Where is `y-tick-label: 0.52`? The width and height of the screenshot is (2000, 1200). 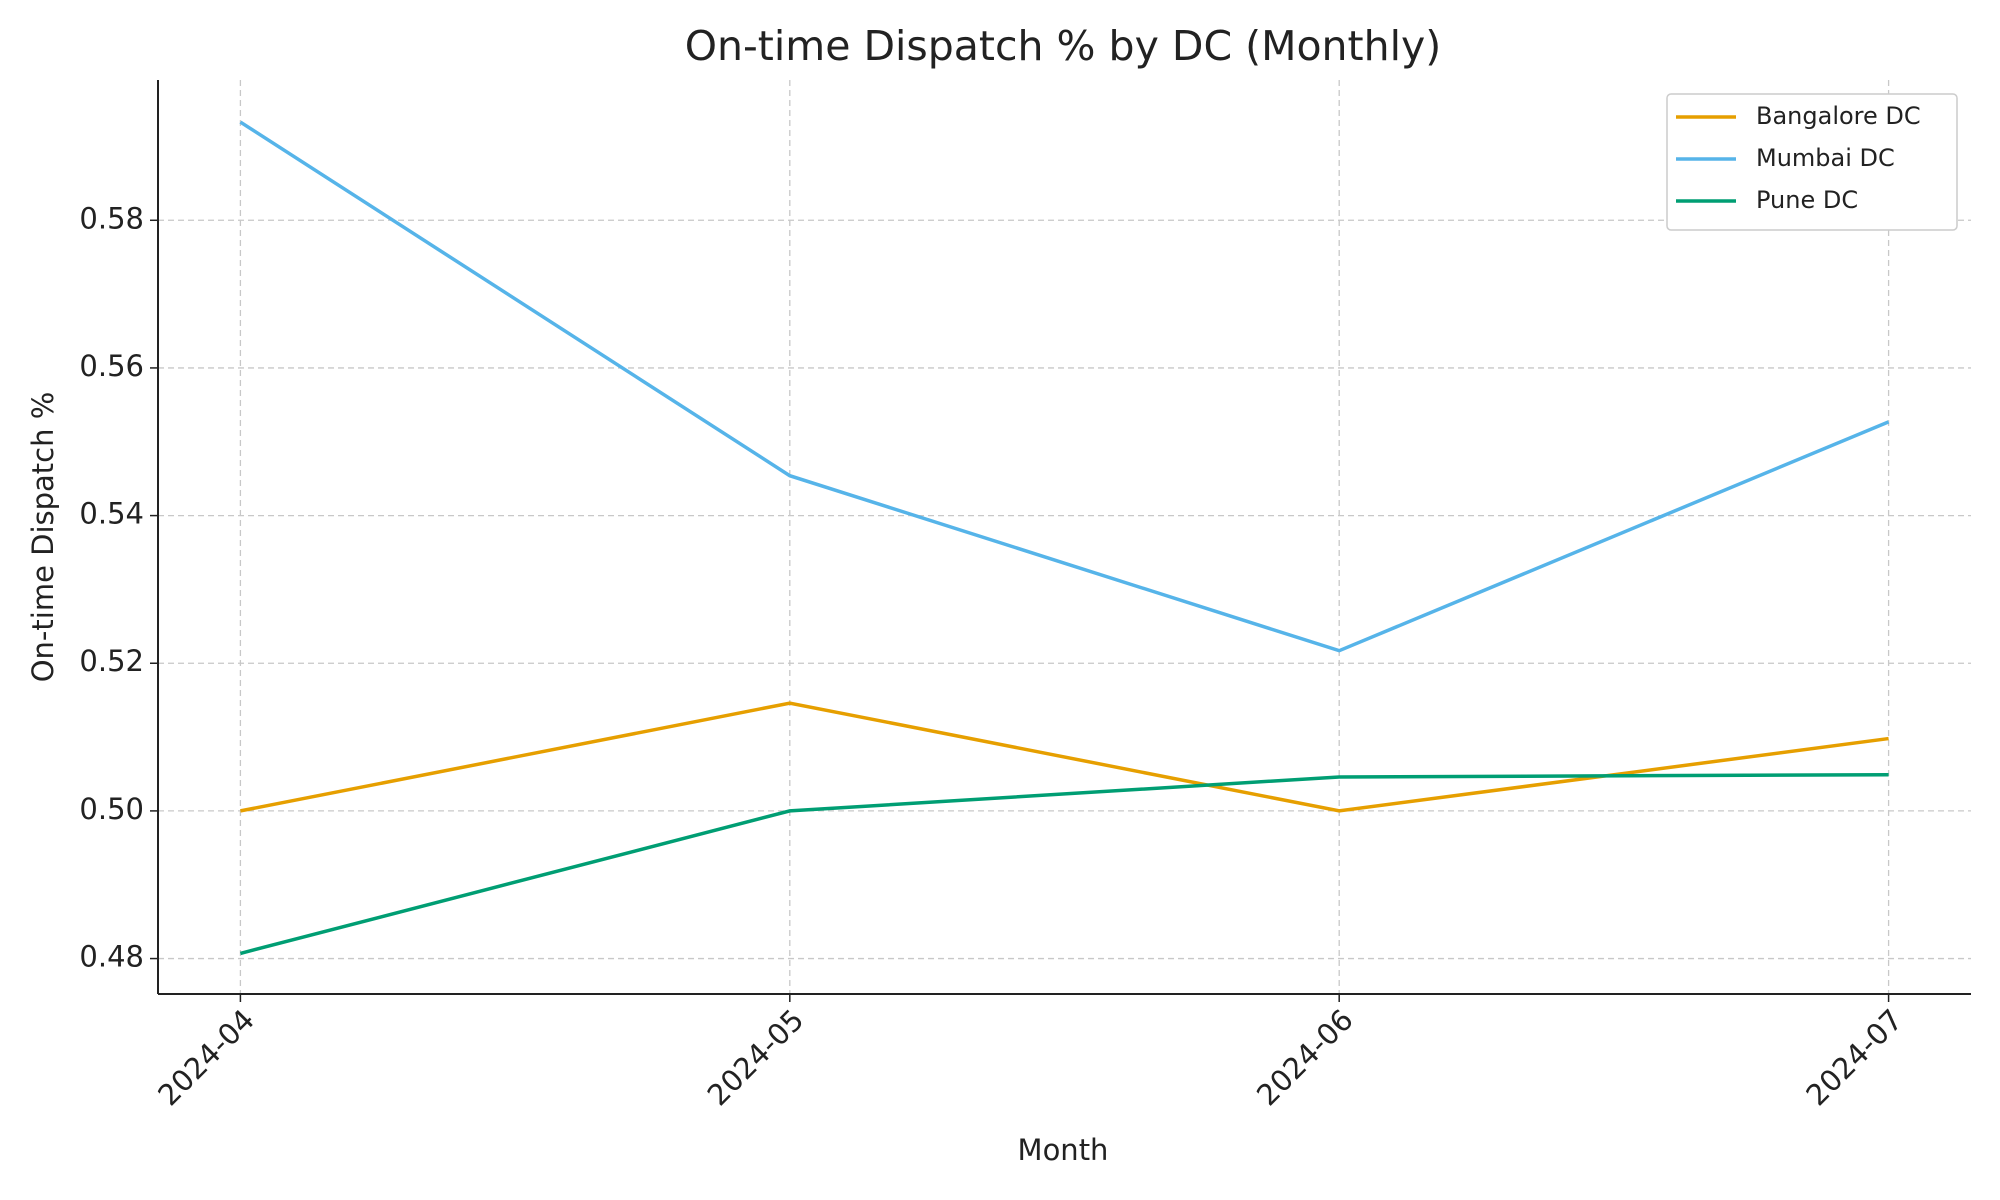
y-tick-label: 0.52 is located at coordinates (111, 661).